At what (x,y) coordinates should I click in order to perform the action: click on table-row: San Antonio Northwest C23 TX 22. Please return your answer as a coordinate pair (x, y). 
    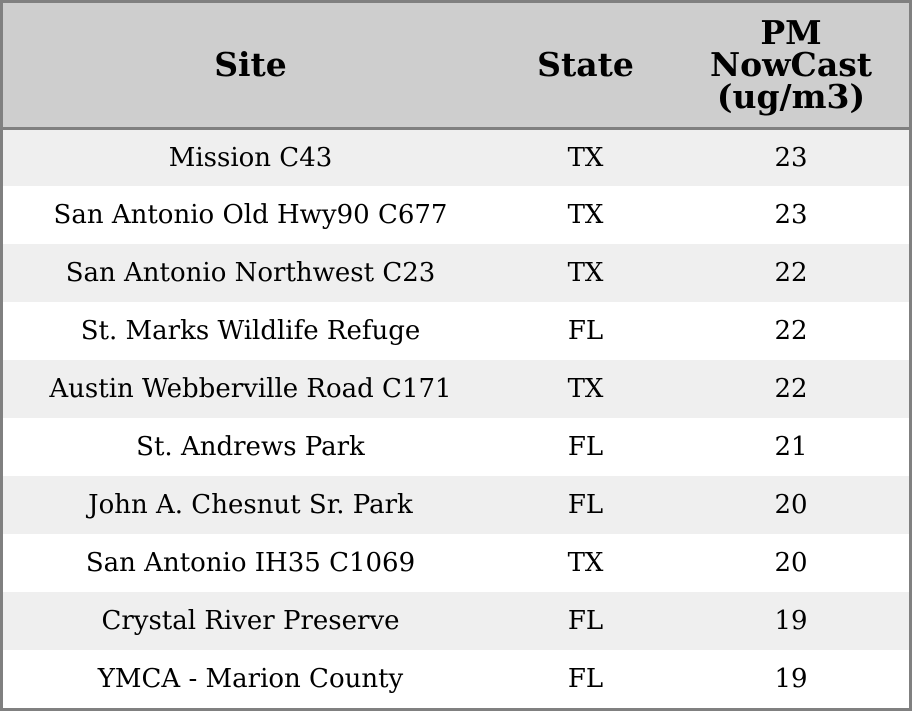
    Looking at the image, I should click on (456, 273).